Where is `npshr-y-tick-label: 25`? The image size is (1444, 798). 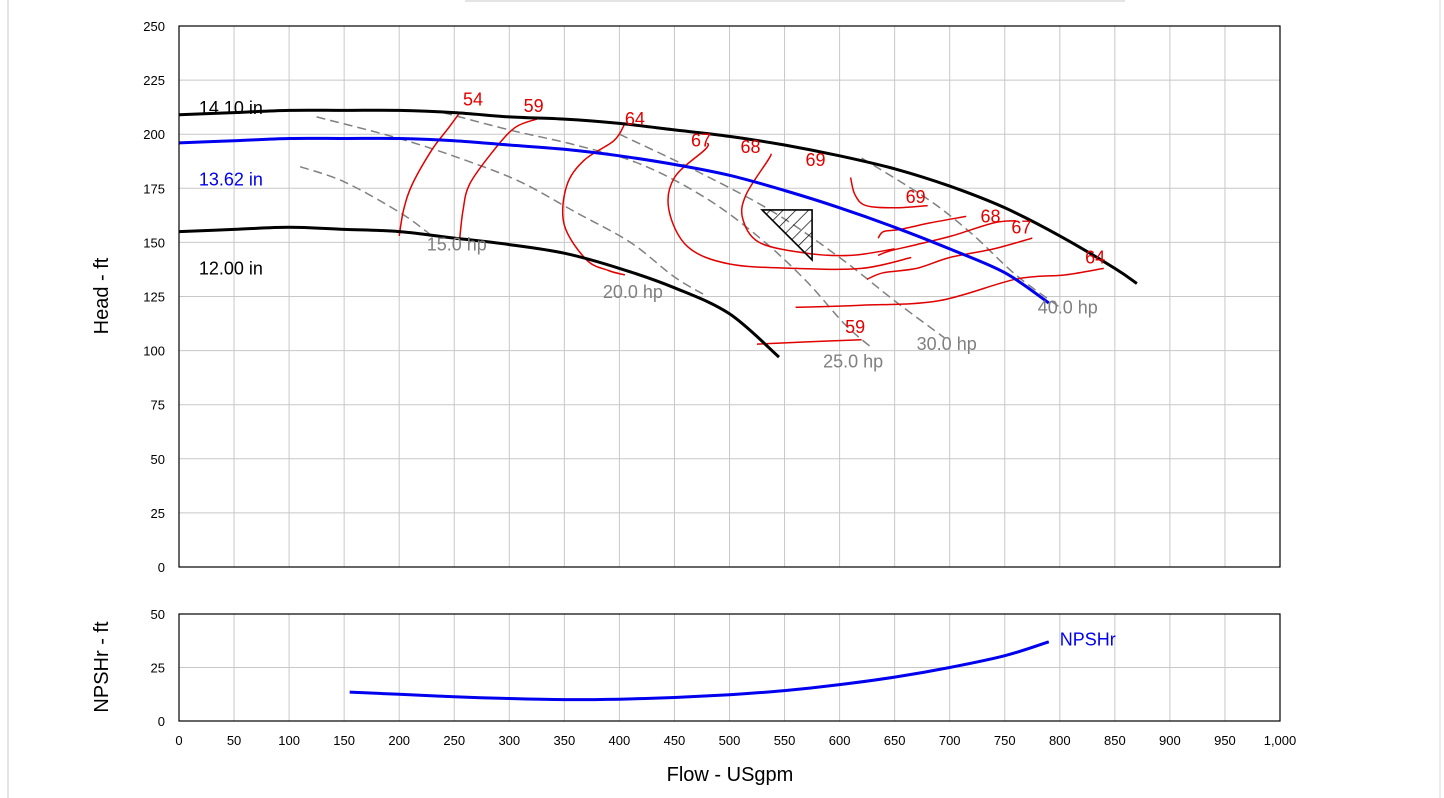 npshr-y-tick-label: 25 is located at coordinates (158, 668).